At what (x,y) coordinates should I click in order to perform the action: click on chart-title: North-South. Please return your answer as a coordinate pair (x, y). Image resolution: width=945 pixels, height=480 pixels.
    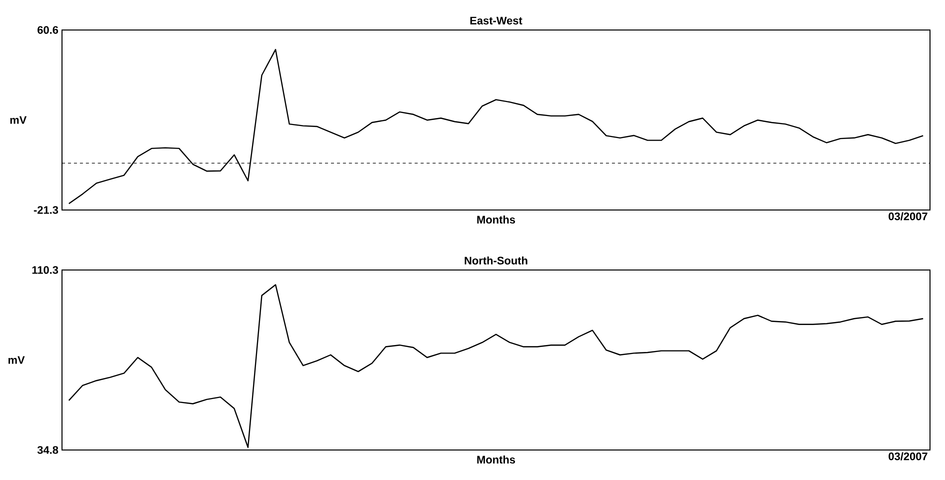
    Looking at the image, I should click on (496, 260).